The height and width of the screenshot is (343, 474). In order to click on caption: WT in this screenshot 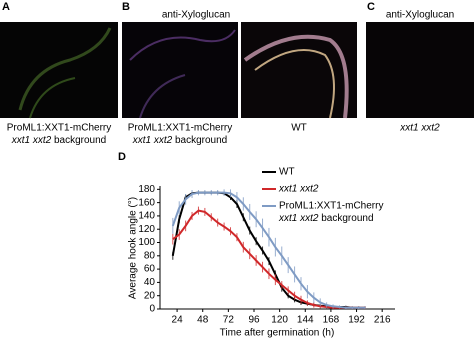, I will do `click(299, 128)`.